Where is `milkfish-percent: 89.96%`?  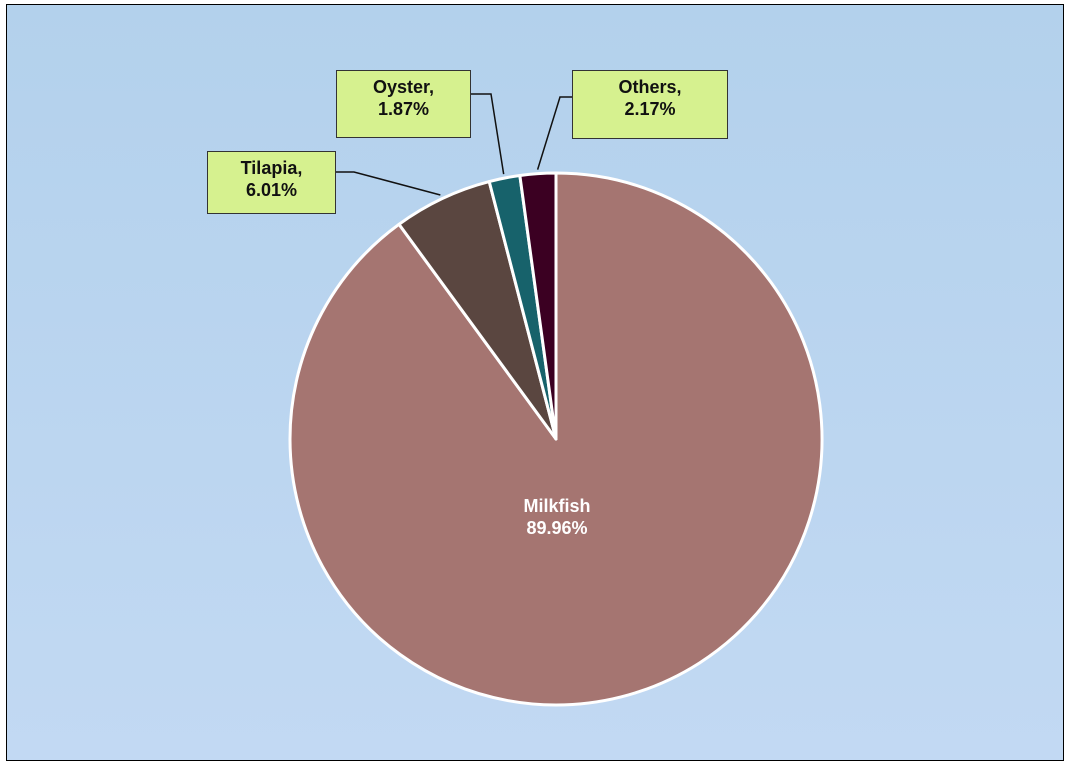 milkfish-percent: 89.96% is located at coordinates (557, 528).